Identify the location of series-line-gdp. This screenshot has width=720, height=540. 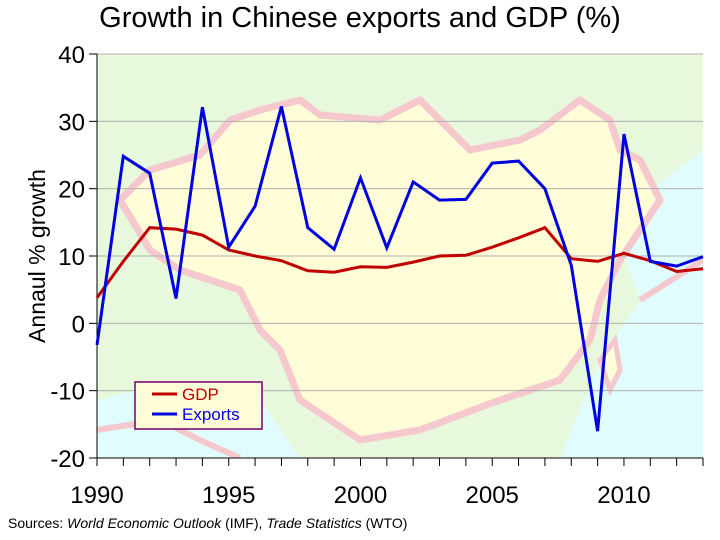
(399, 262).